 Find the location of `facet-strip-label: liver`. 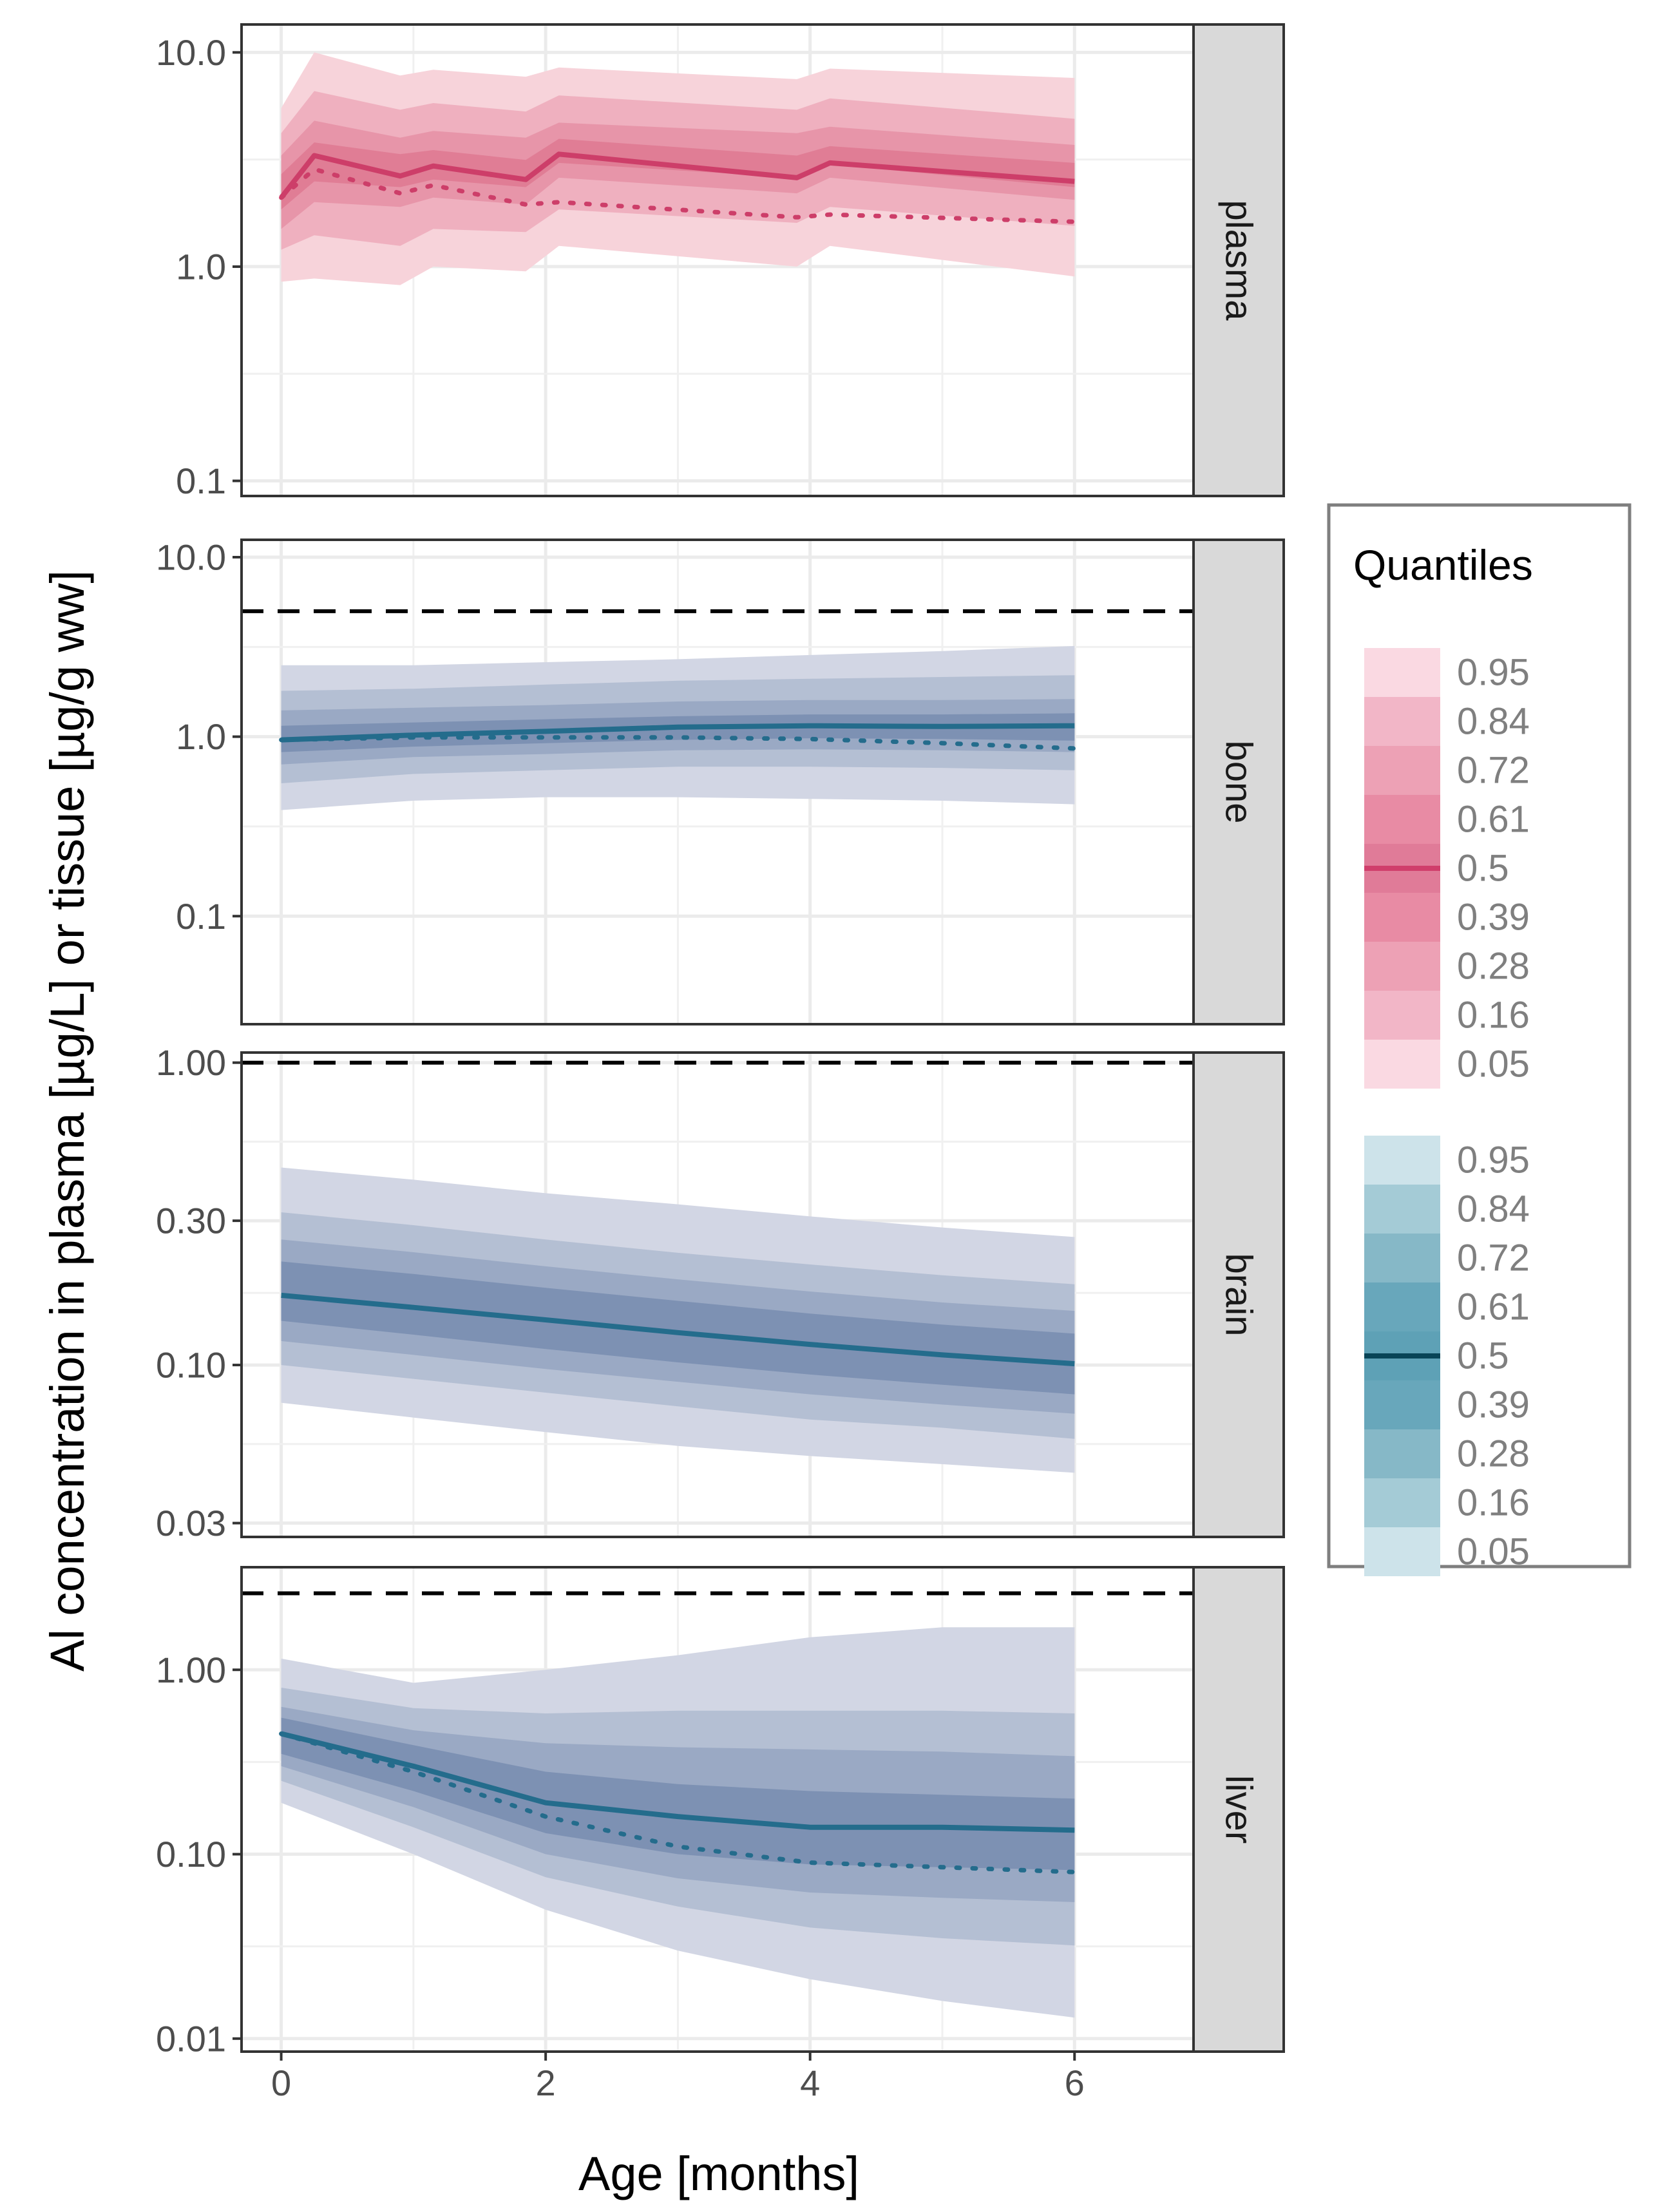

facet-strip-label: liver is located at coordinates (1239, 1809).